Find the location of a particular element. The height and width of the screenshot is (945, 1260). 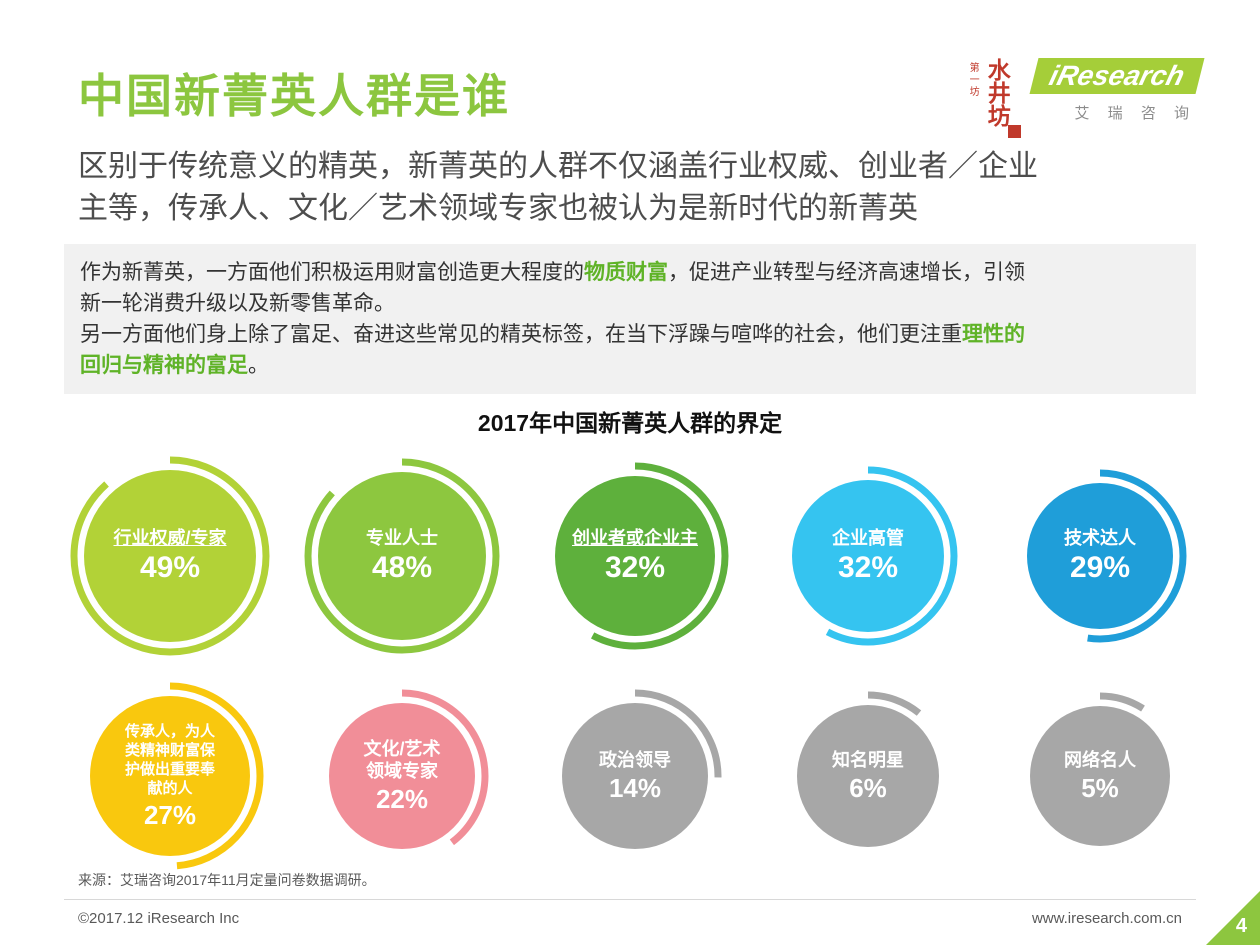

page-number: 4 is located at coordinates (1241, 926).